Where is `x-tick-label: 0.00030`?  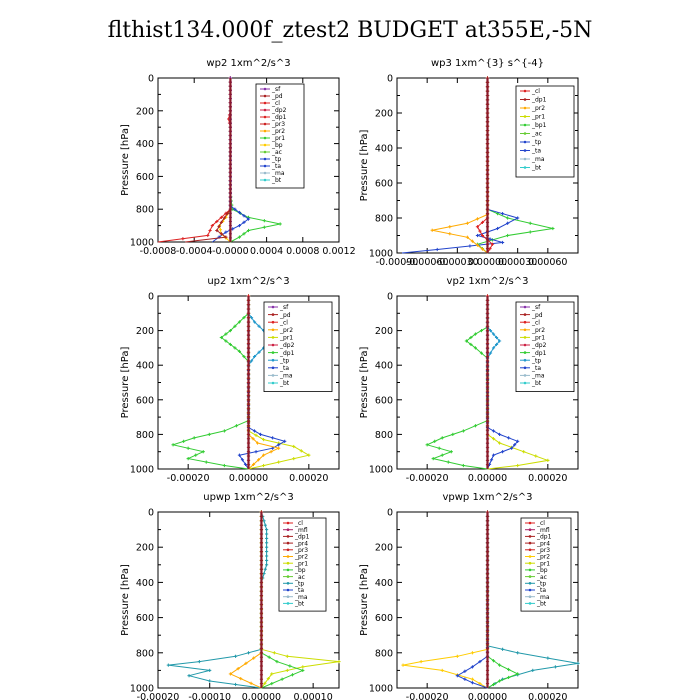 x-tick-label: 0.00030 is located at coordinates (517, 262).